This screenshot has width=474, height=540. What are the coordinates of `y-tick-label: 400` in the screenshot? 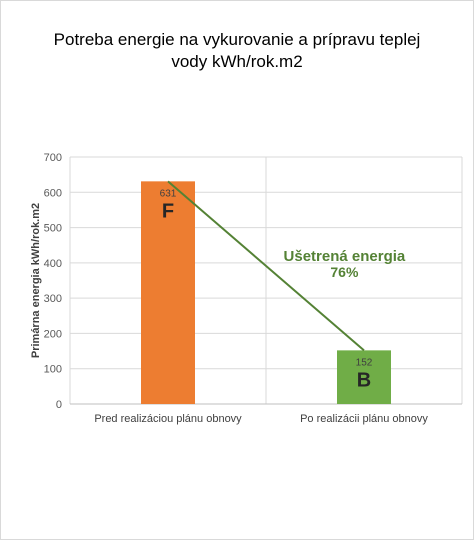 It's located at (53, 264).